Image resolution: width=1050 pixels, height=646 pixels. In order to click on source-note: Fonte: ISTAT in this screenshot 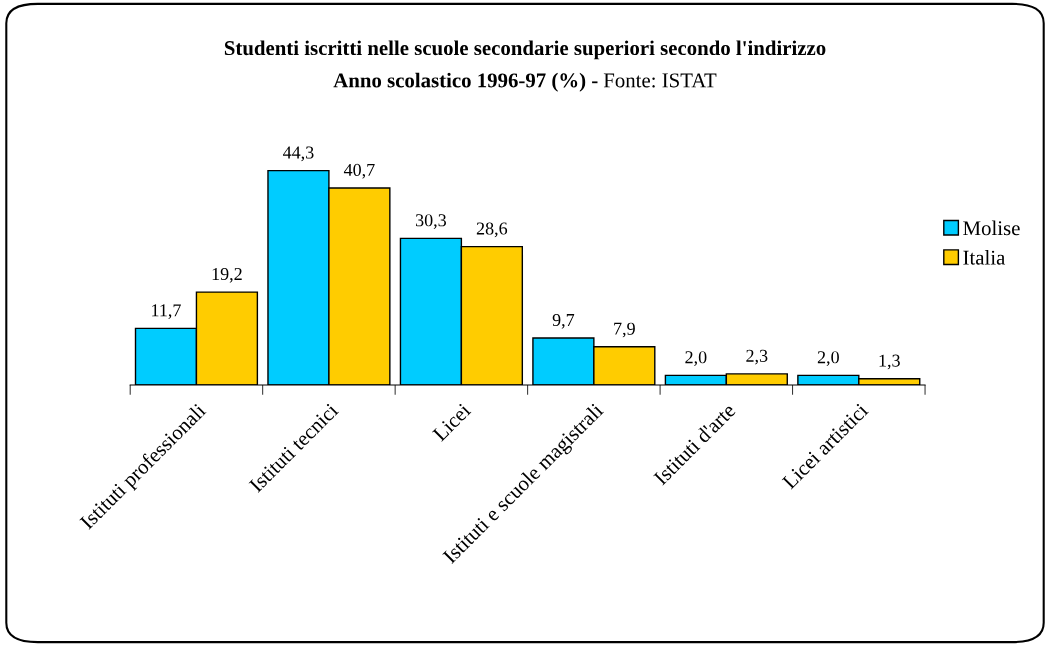, I will do `click(660, 80)`.